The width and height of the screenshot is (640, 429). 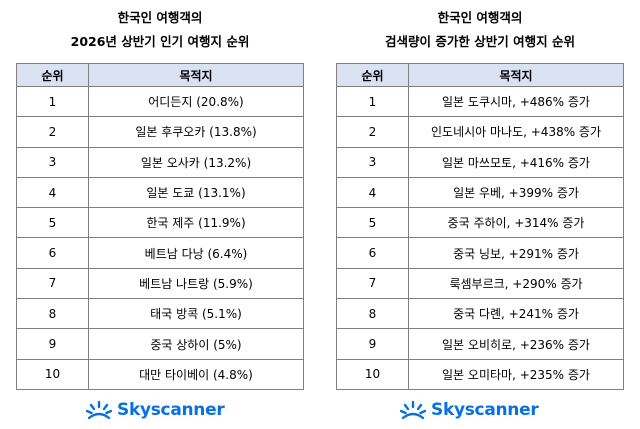 I want to click on destination-cell: 일본 오미타마, +235% 증가, so click(x=516, y=374).